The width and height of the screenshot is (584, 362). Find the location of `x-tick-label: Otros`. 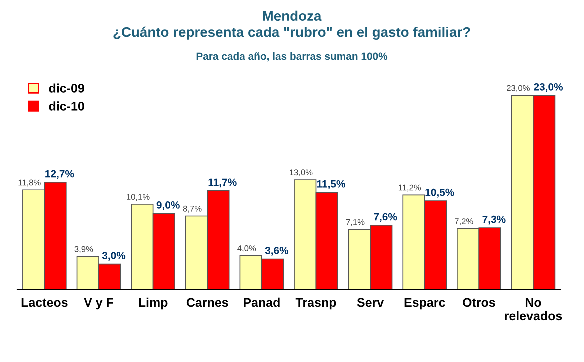

x-tick-label: Otros is located at coordinates (479, 303).